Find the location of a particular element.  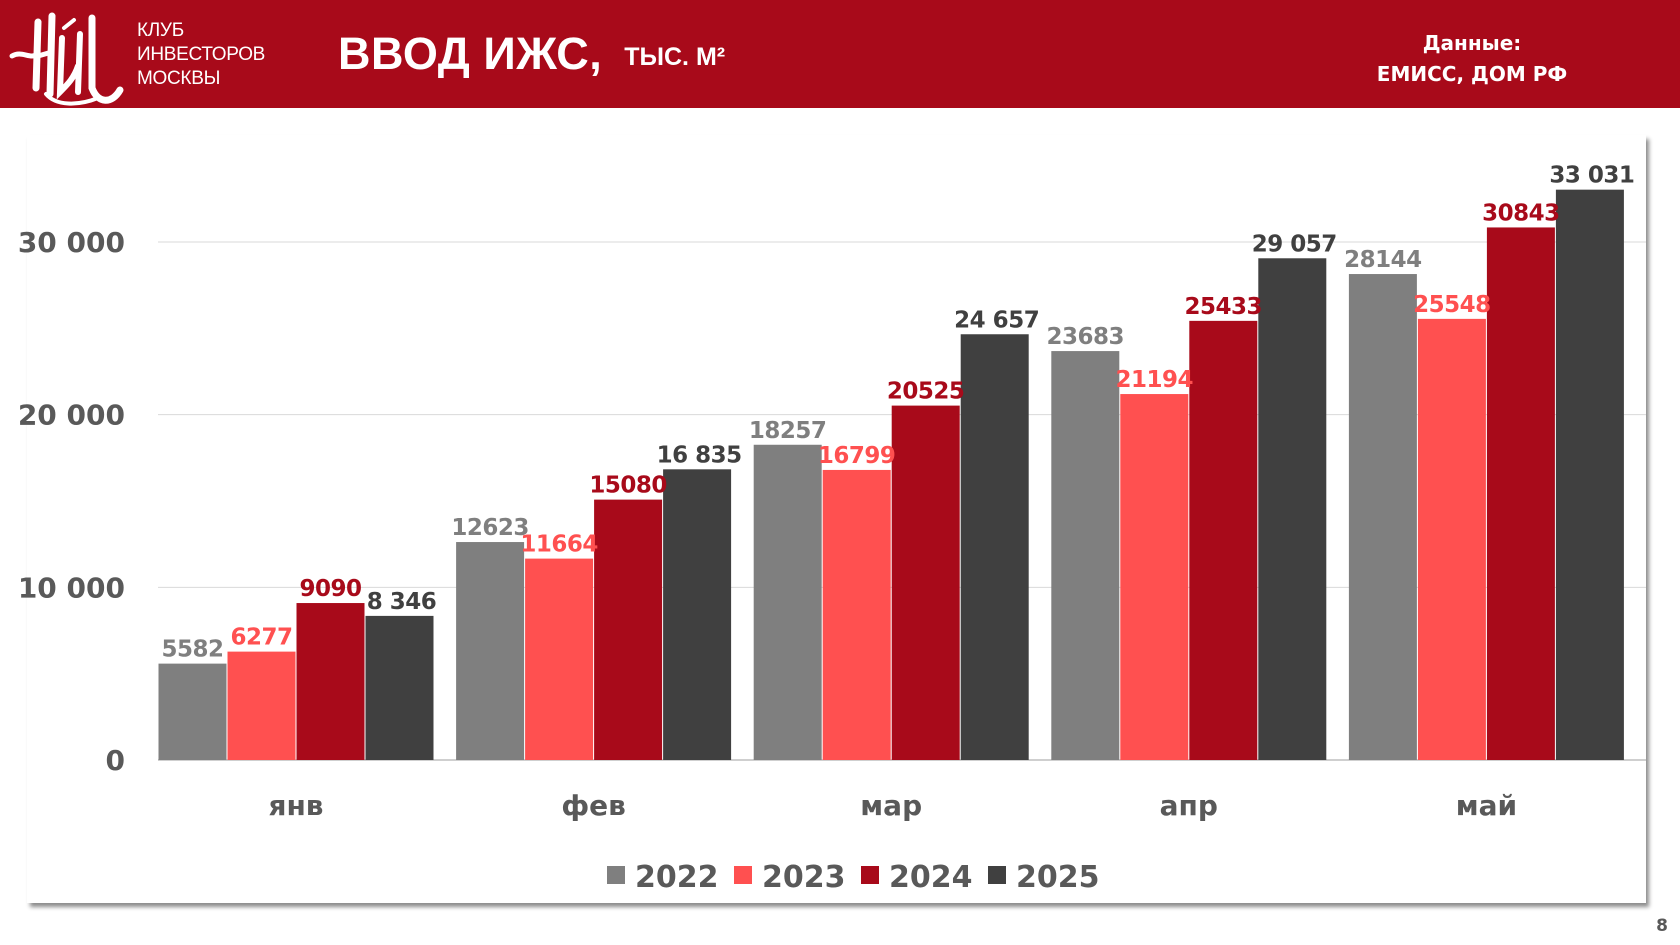

source-value: ЕМИСС, ДОМ РФ is located at coordinates (1472, 74).